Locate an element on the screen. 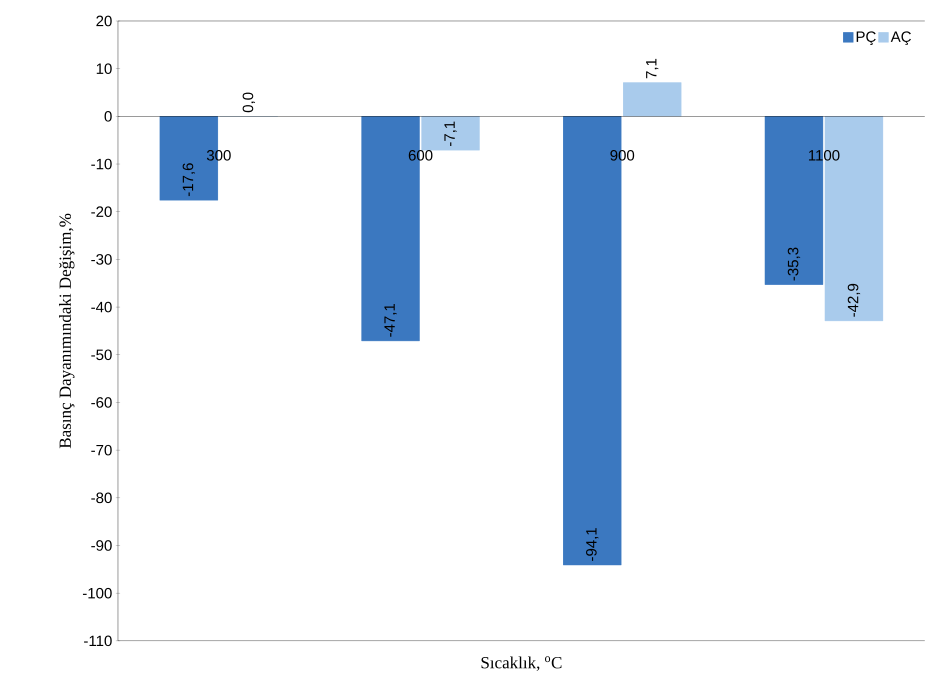 The image size is (925, 691). y-tick-label: -20 is located at coordinates (101, 212).